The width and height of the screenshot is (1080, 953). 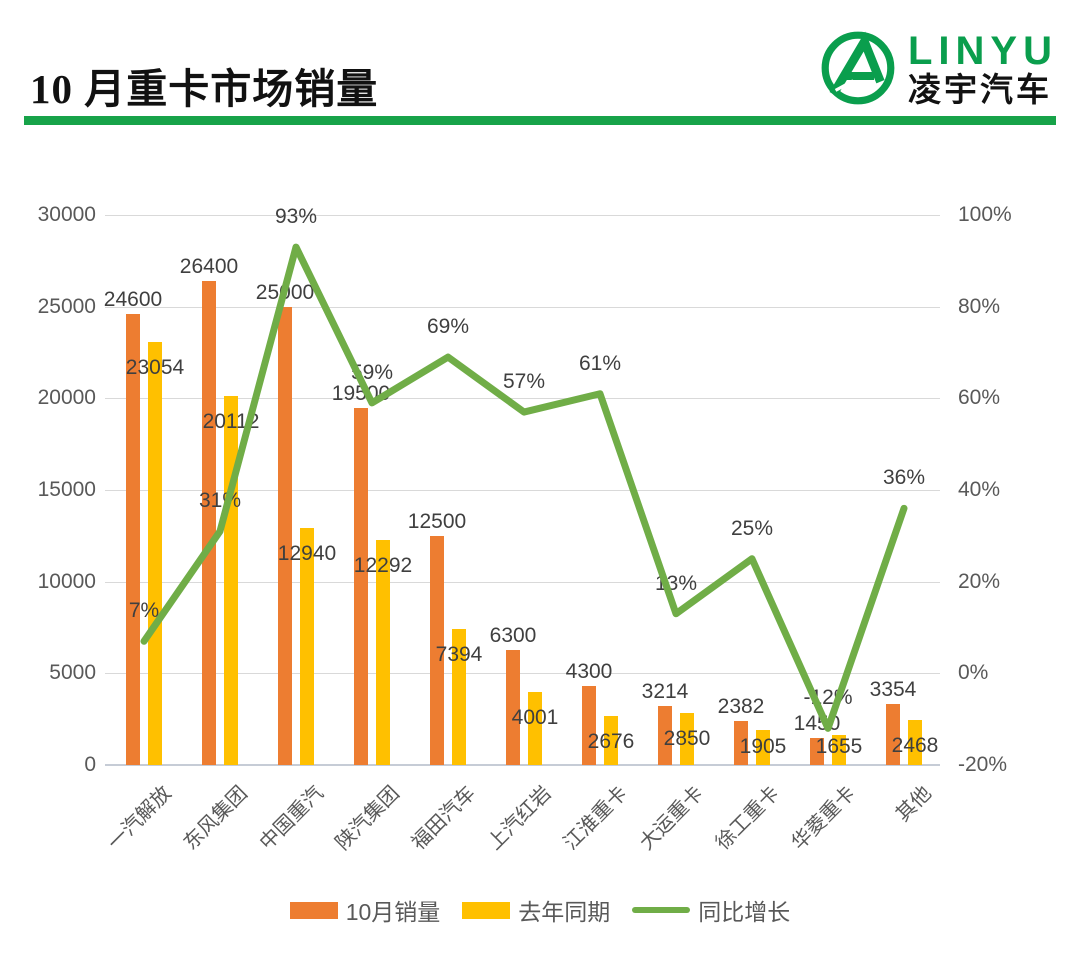 I want to click on bar-value-label-last-year: 1905, so click(x=763, y=746).